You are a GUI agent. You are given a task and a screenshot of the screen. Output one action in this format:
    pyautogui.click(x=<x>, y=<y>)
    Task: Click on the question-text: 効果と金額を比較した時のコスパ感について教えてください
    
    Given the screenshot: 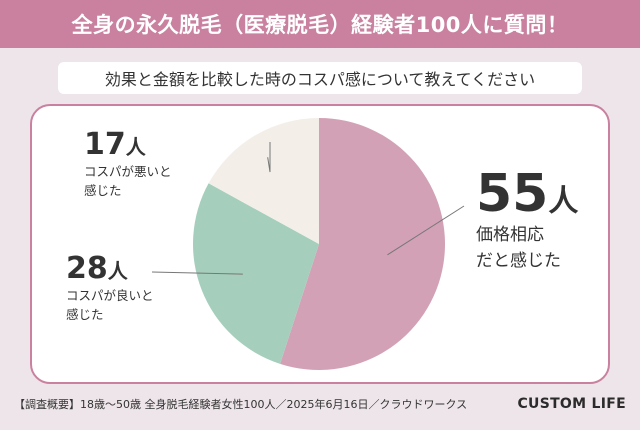 What is the action you would take?
    pyautogui.click(x=320, y=79)
    